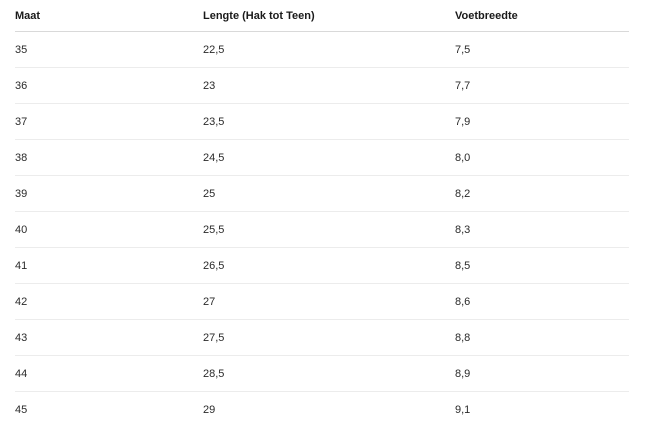 The width and height of the screenshot is (645, 440). I want to click on table-row: 35 22,5 7,5, so click(322, 49).